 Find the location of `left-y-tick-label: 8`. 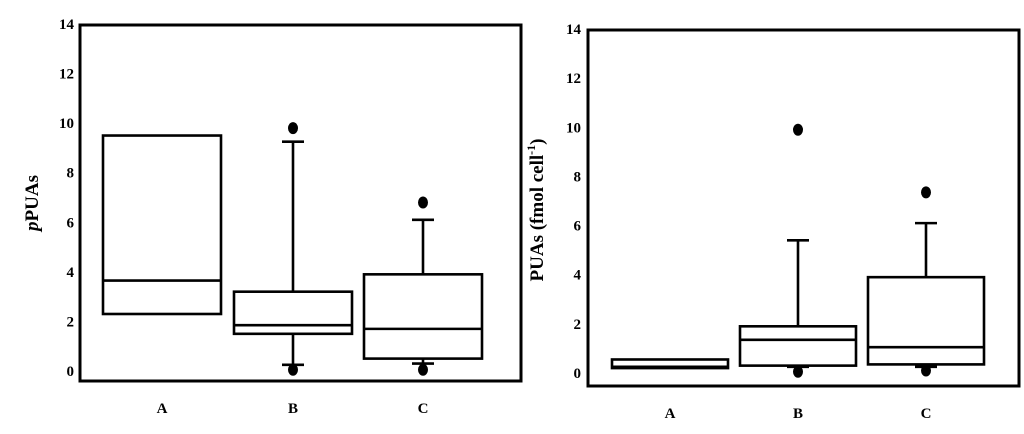

left-y-tick-label: 8 is located at coordinates (71, 174).